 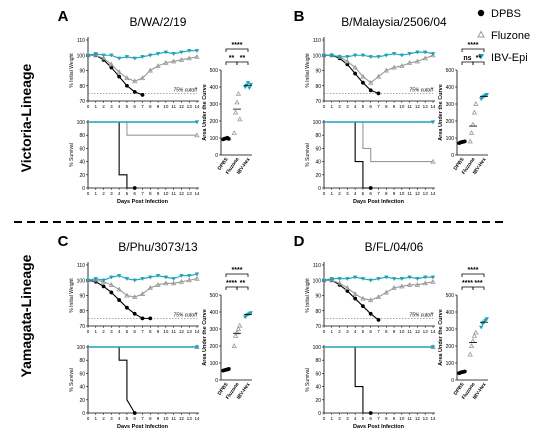 I want to click on panel-d-survival-xtick-label: 7, so click(x=378, y=418).